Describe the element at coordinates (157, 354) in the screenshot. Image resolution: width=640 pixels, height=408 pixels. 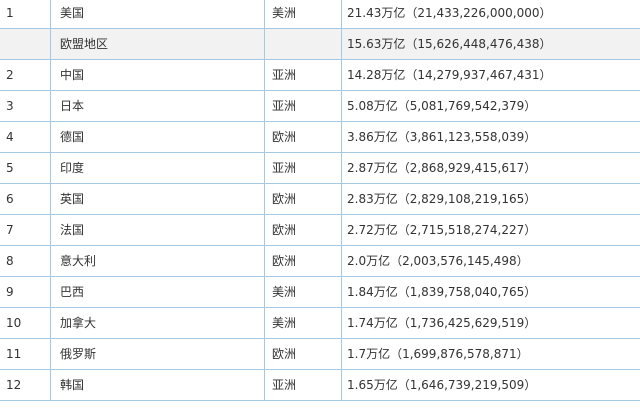
I see `country-name-cell: 俄罗斯` at that location.